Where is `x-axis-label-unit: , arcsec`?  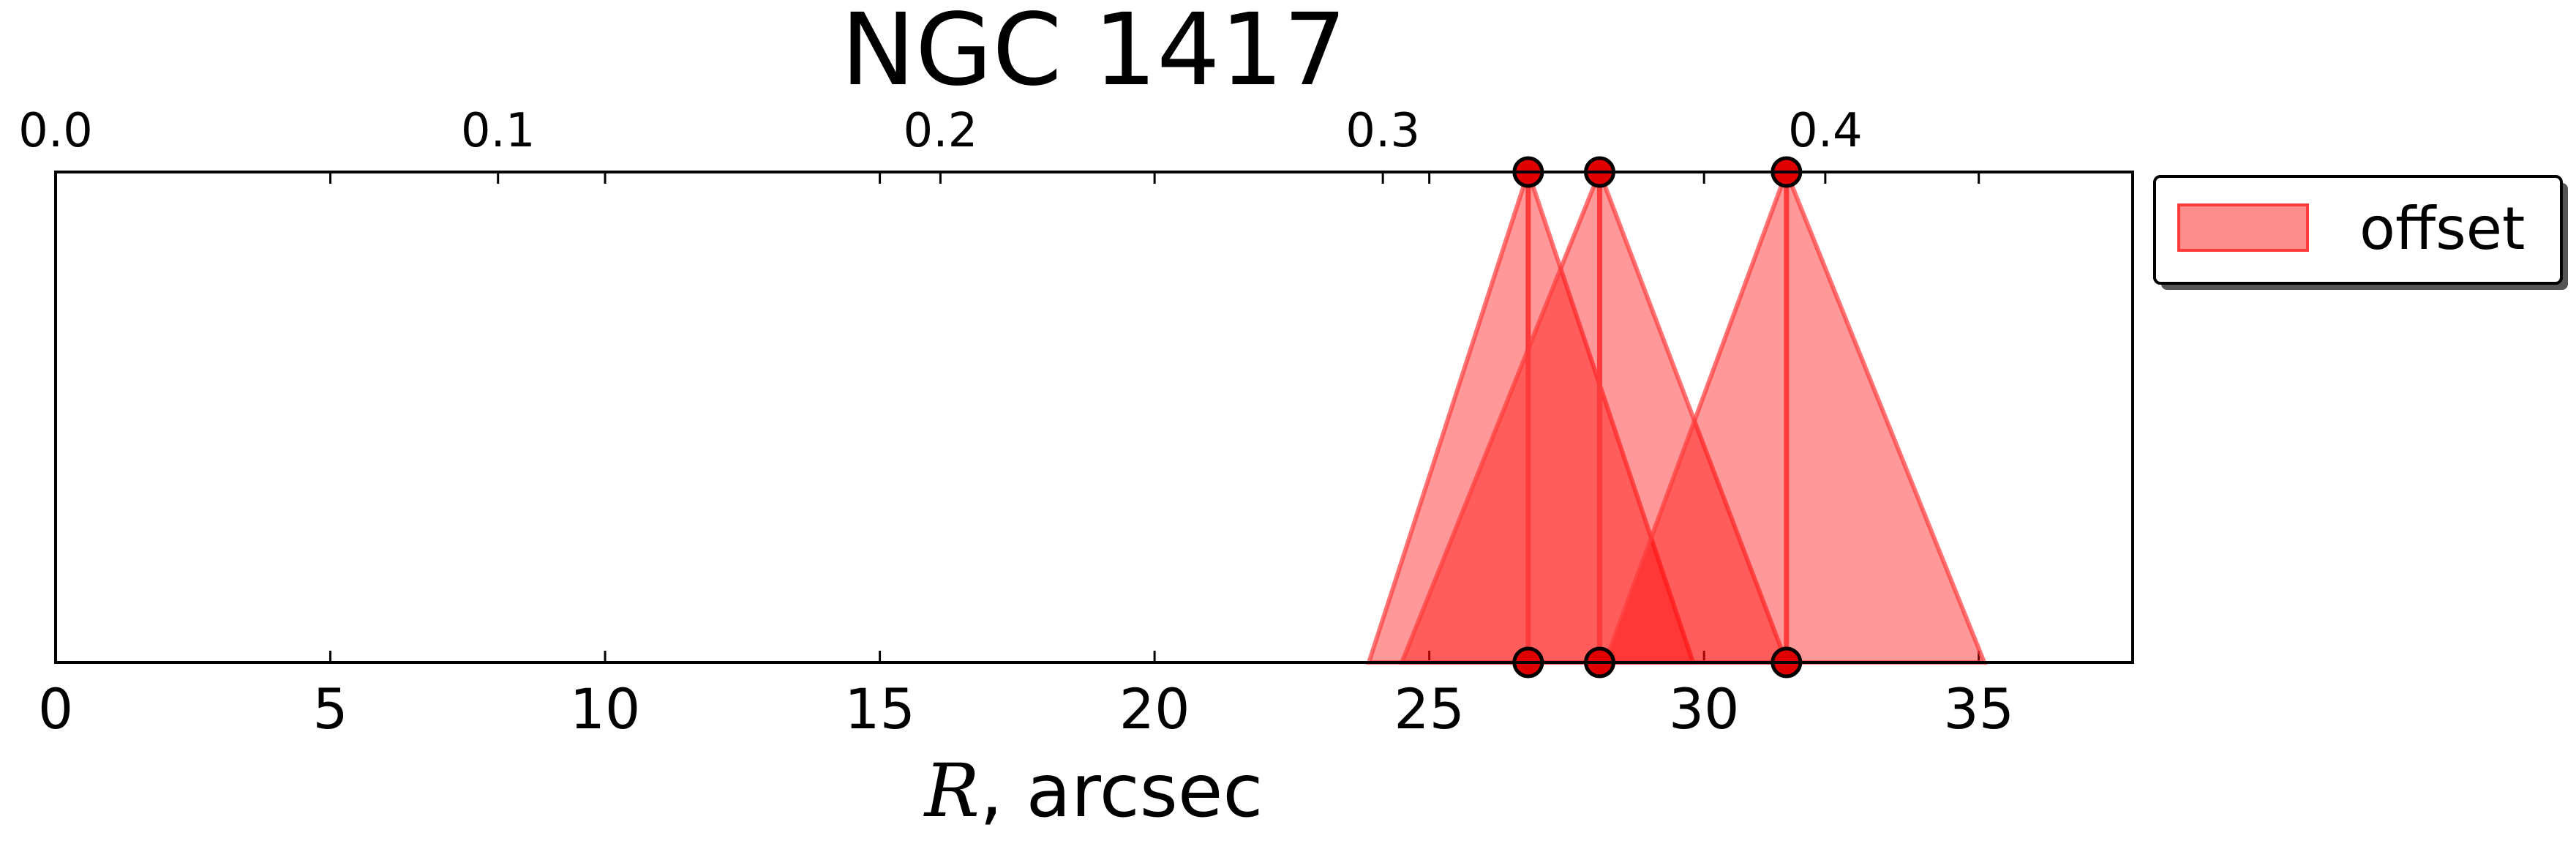
x-axis-label-unit: , arcsec is located at coordinates (1121, 791).